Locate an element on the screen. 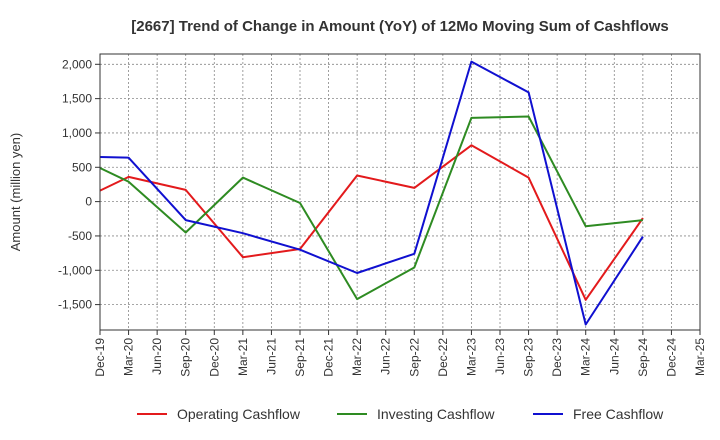  y-tick-label: 1,000 is located at coordinates (77, 133).